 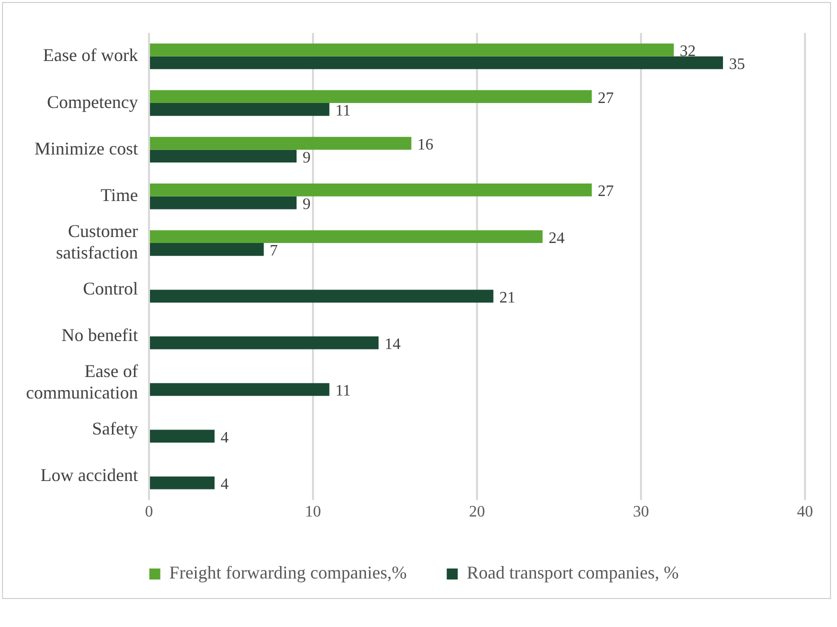 I want to click on y-tick-label: Minimize cost, so click(x=86, y=148).